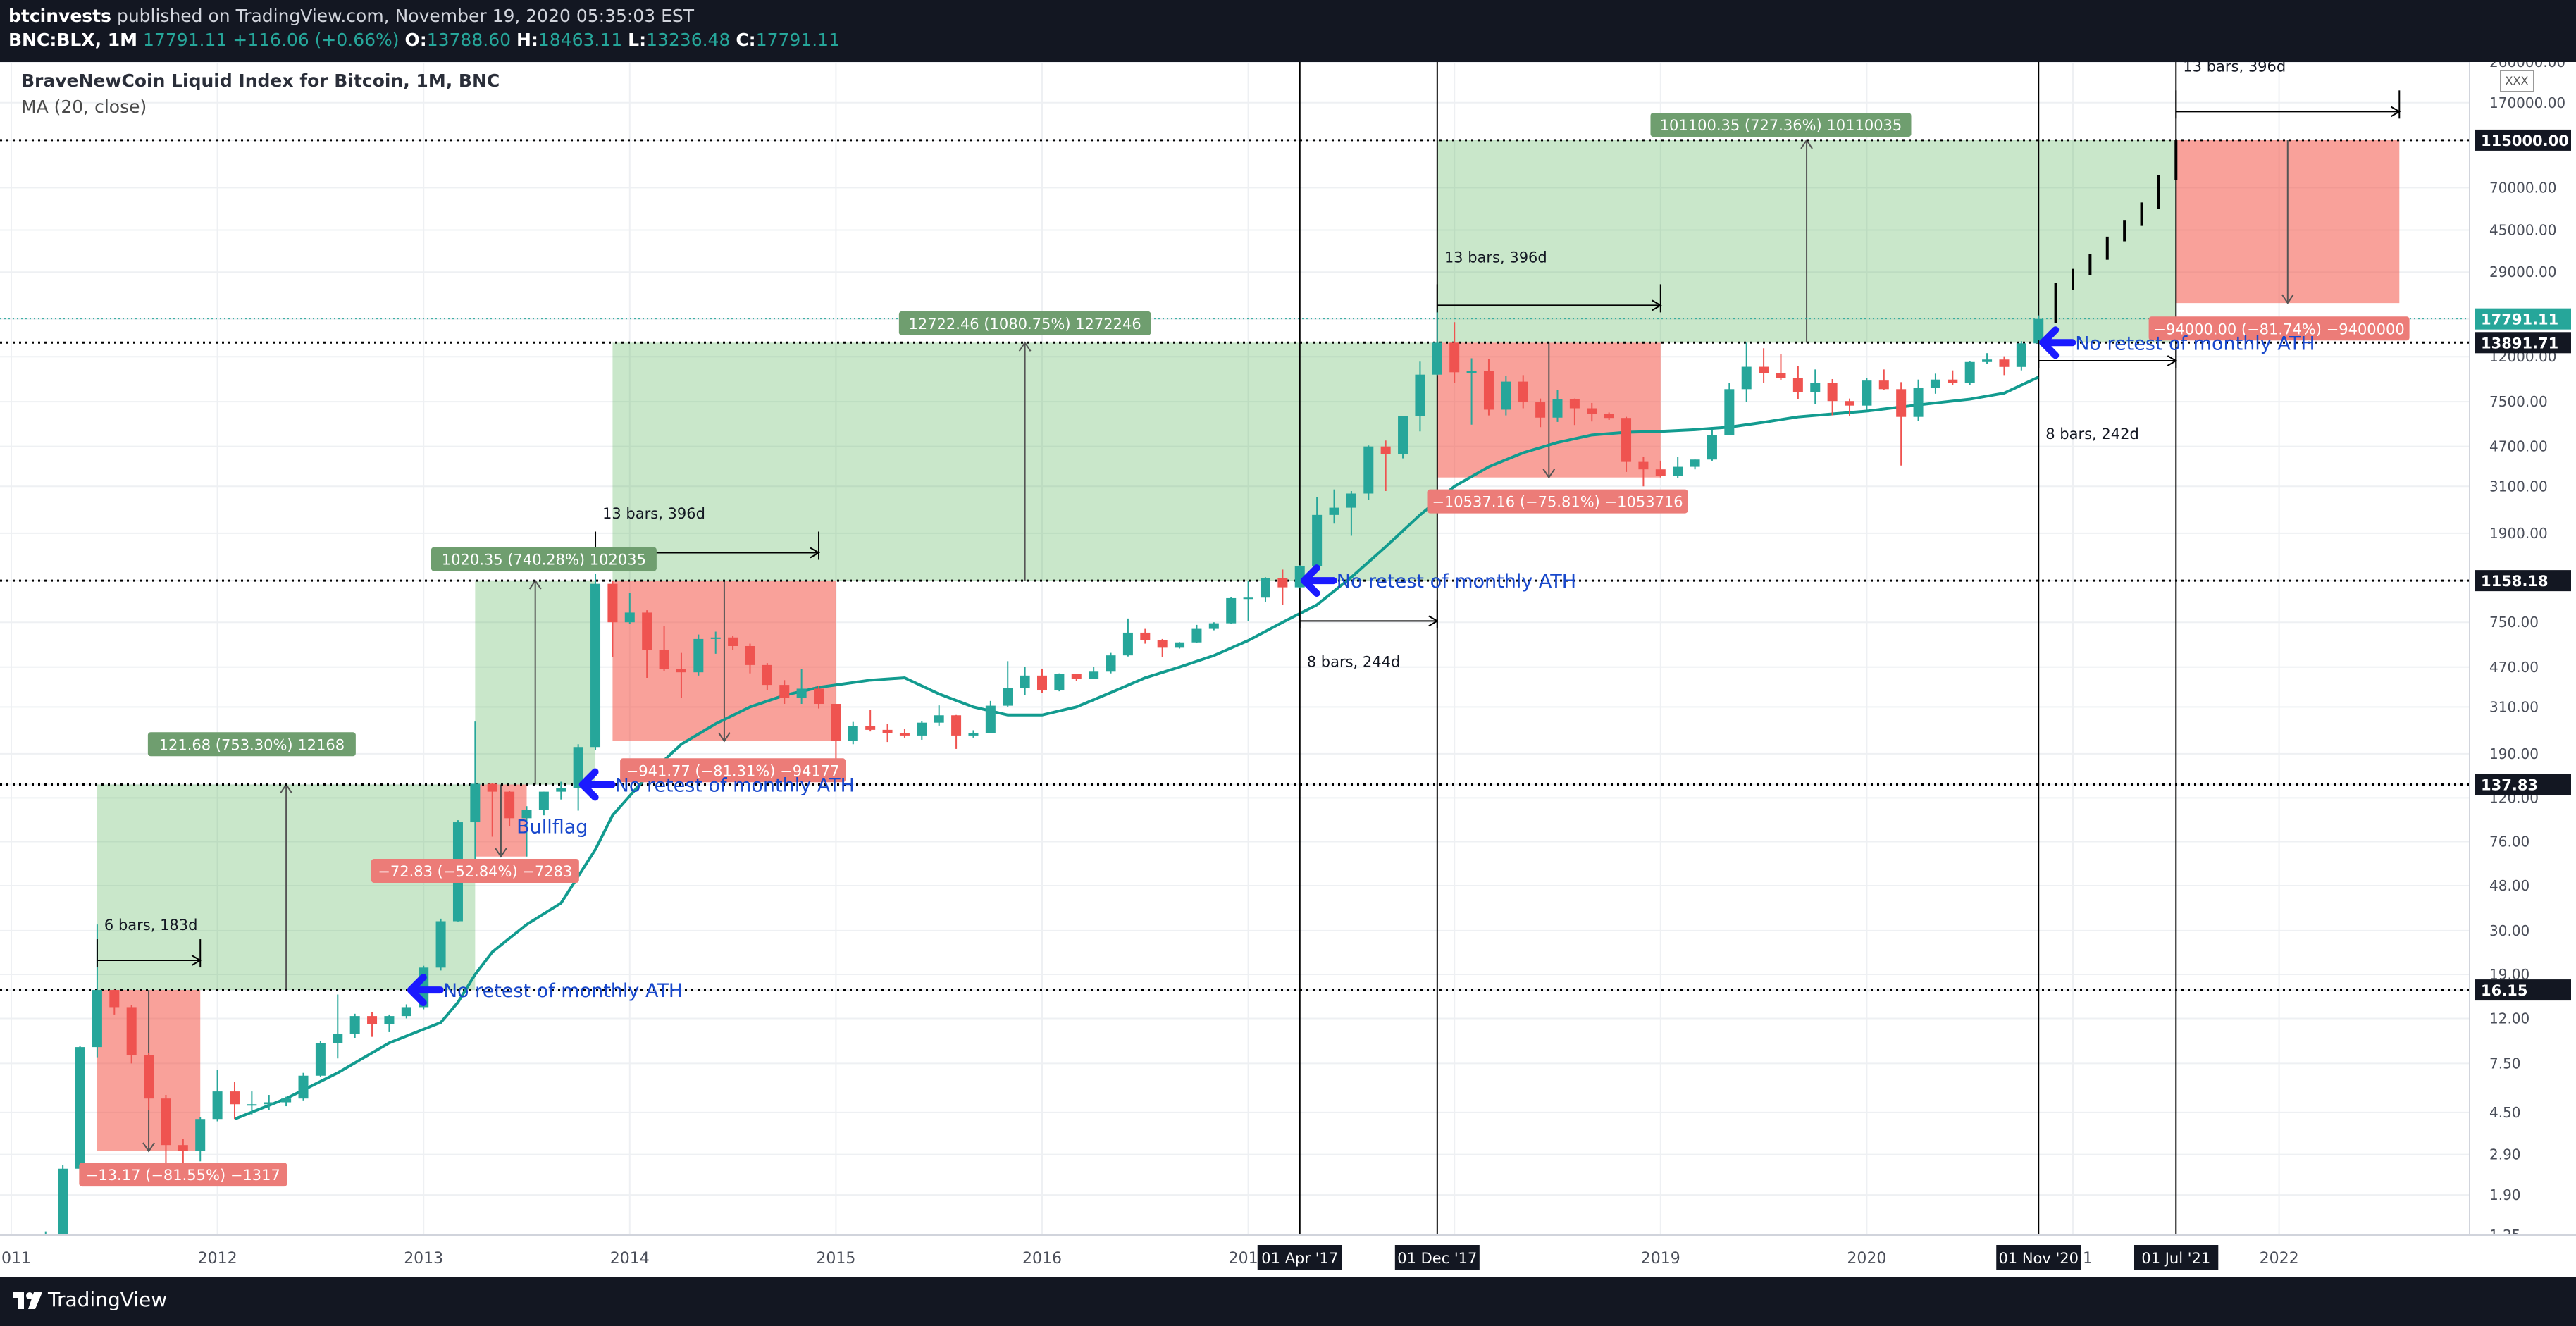 Image resolution: width=2576 pixels, height=1326 pixels. What do you see at coordinates (316, 40) in the screenshot?
I see `price-change: +116.06 (+0.66%)` at bounding box center [316, 40].